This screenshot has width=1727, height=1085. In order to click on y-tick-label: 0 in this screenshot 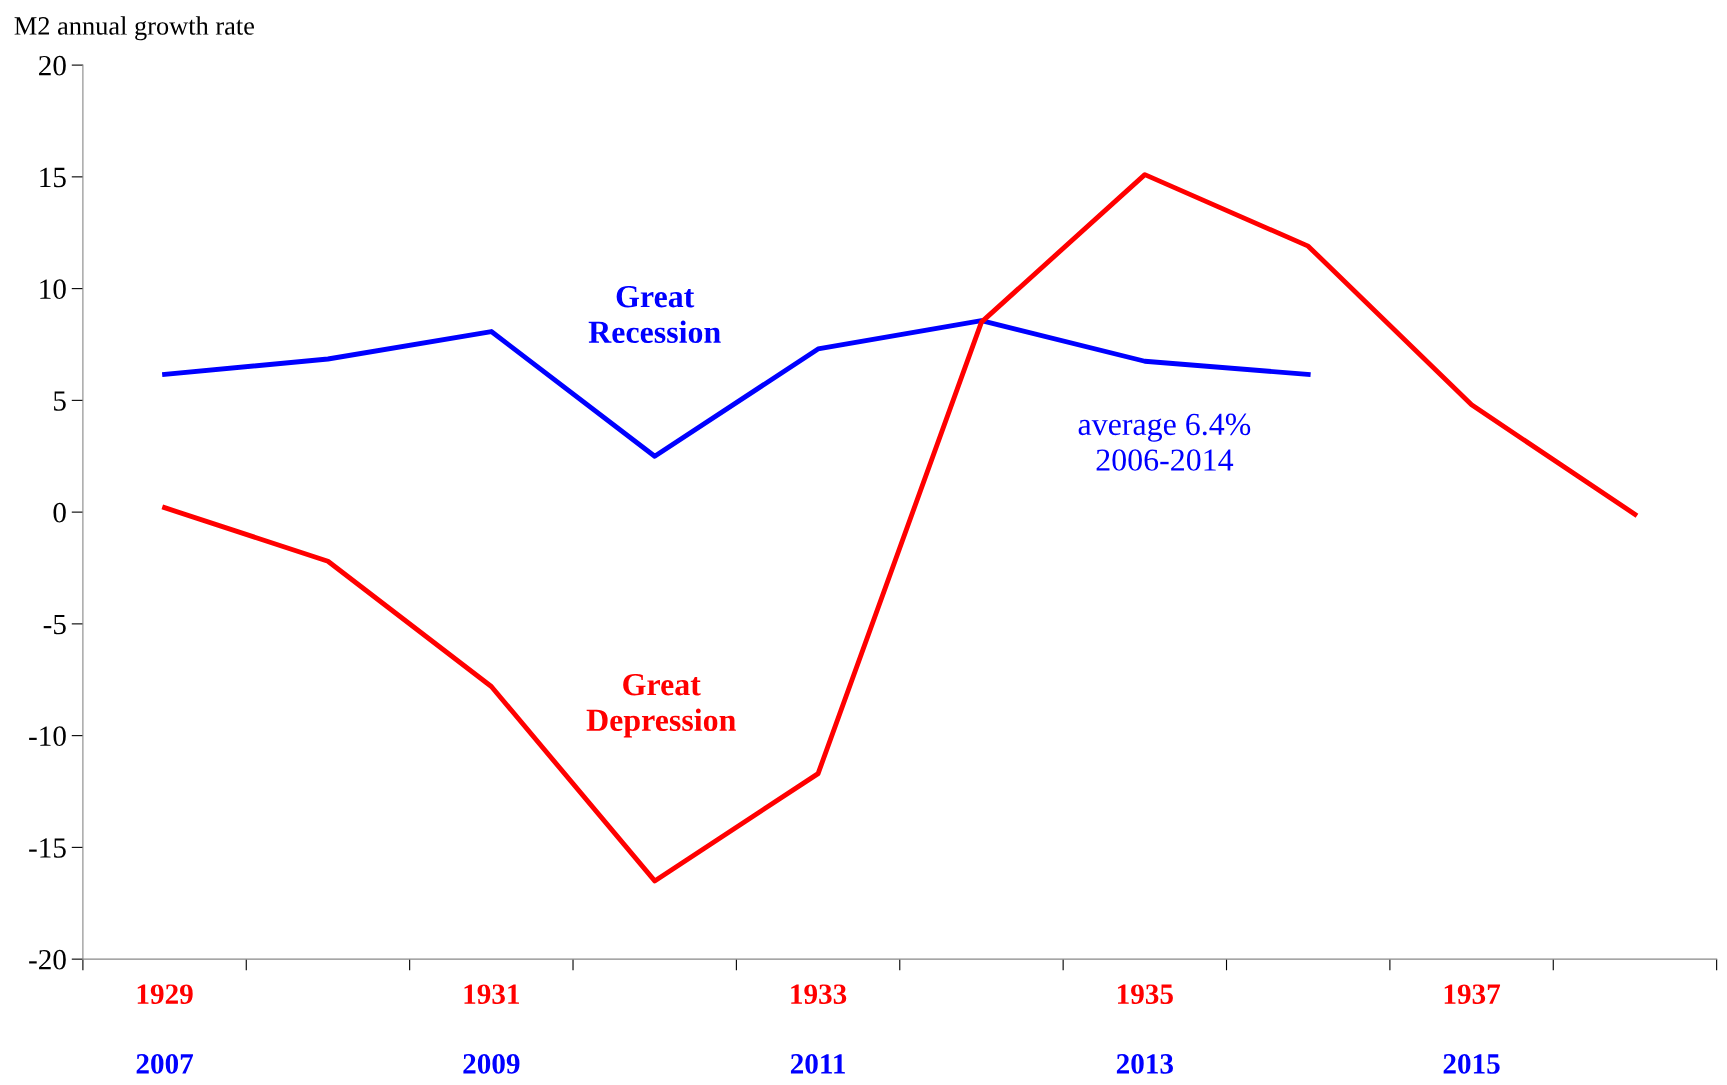, I will do `click(59, 512)`.